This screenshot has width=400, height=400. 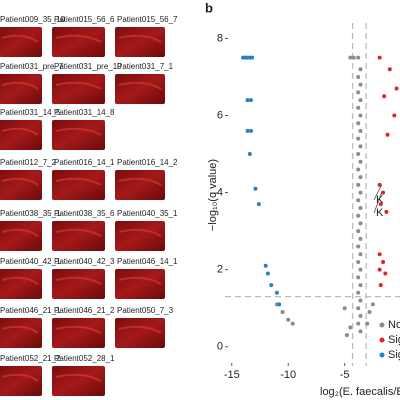 What do you see at coordinates (84, 19) in the screenshot?
I see `plate-label: Patient015_56_6` at bounding box center [84, 19].